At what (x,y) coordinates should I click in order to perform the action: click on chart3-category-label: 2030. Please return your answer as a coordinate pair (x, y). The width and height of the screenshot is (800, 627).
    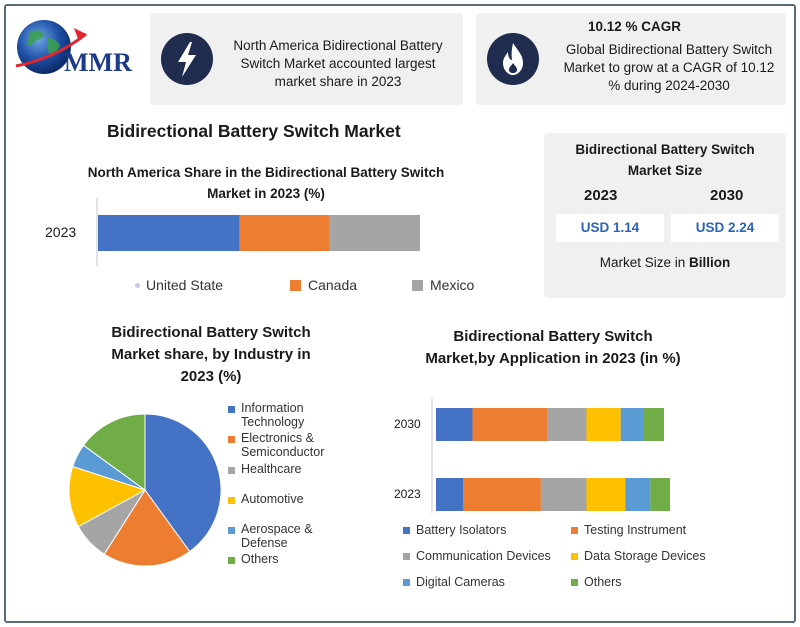
    Looking at the image, I should click on (407, 424).